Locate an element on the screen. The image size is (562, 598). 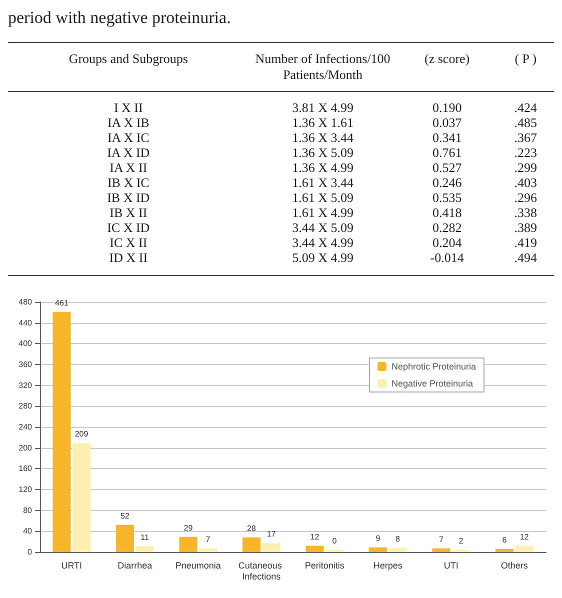
text: .494 is located at coordinates (526, 257).